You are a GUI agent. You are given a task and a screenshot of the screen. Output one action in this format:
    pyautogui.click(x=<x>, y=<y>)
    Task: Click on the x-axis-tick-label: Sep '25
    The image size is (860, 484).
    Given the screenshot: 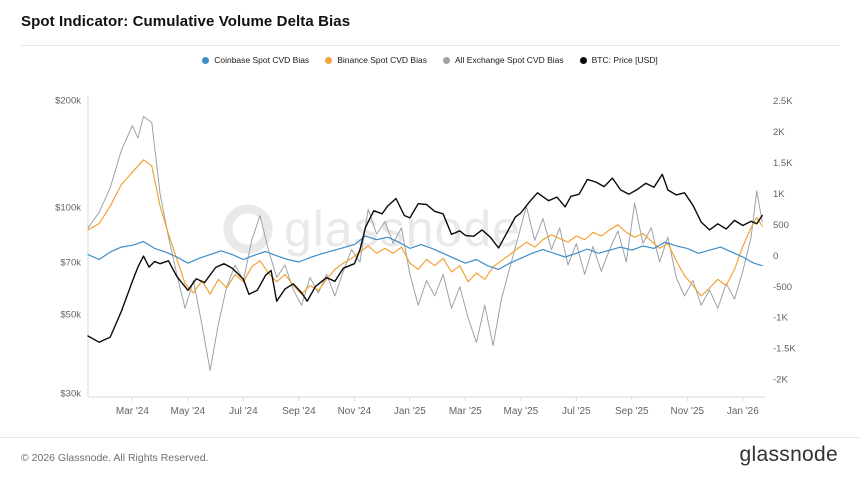 What is the action you would take?
    pyautogui.click(x=632, y=411)
    